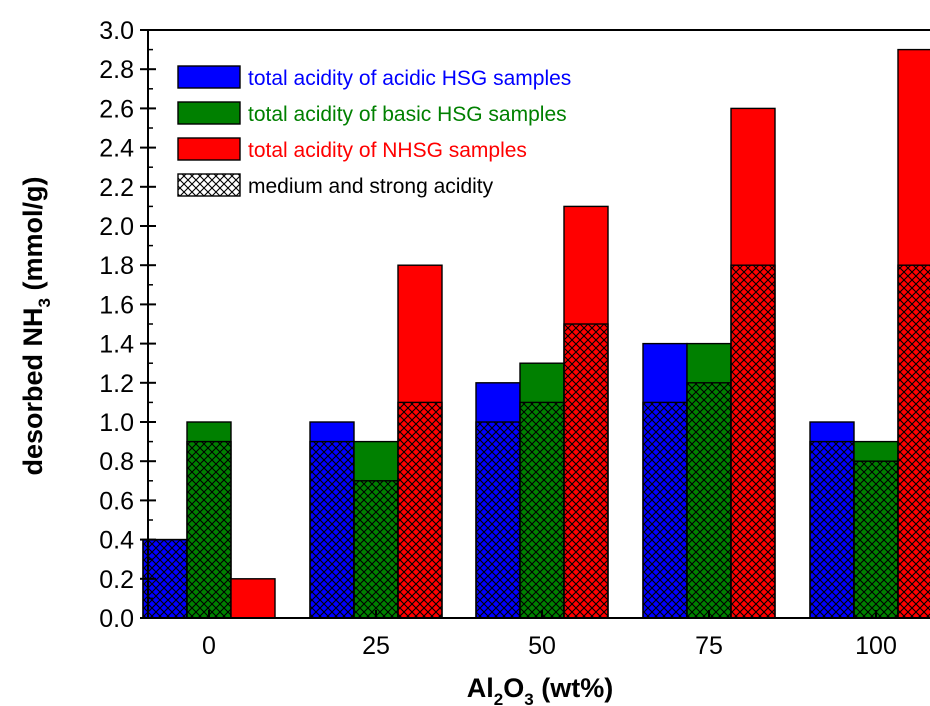 Image resolution: width=930 pixels, height=706 pixels. What do you see at coordinates (376, 646) in the screenshot?
I see `x-tick-label: 25` at bounding box center [376, 646].